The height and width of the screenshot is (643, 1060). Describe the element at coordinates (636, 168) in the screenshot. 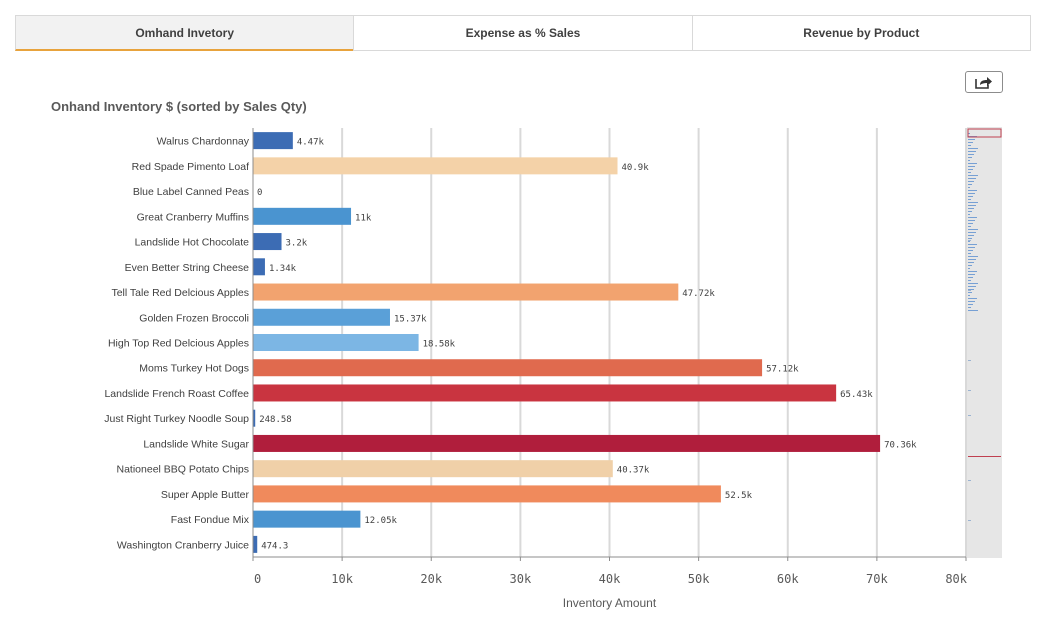

I see `data-label: 40.9k` at that location.